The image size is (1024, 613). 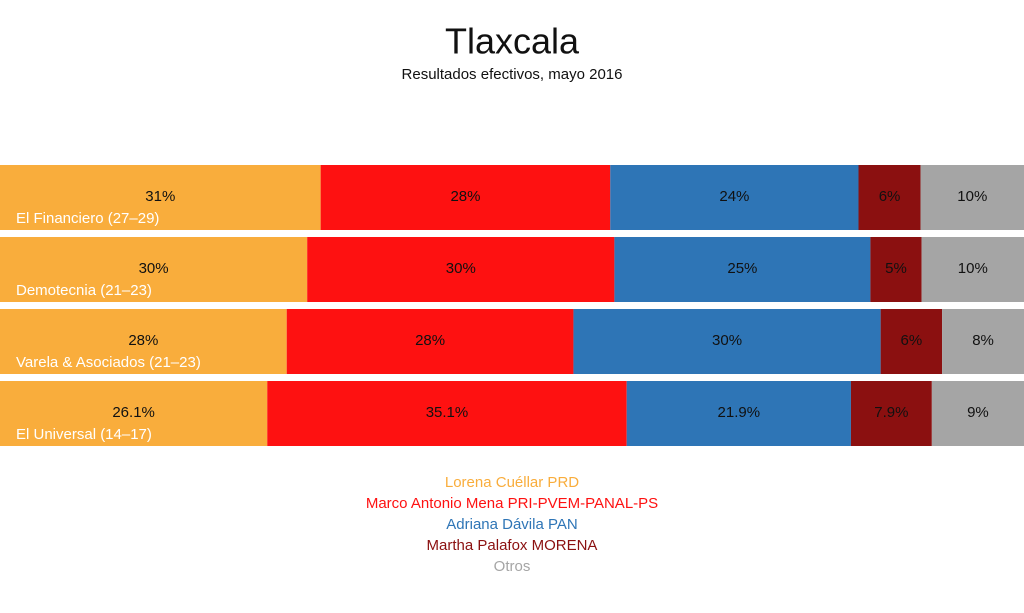 I want to click on category-label: Demotecnia (21–23), so click(x=84, y=290).